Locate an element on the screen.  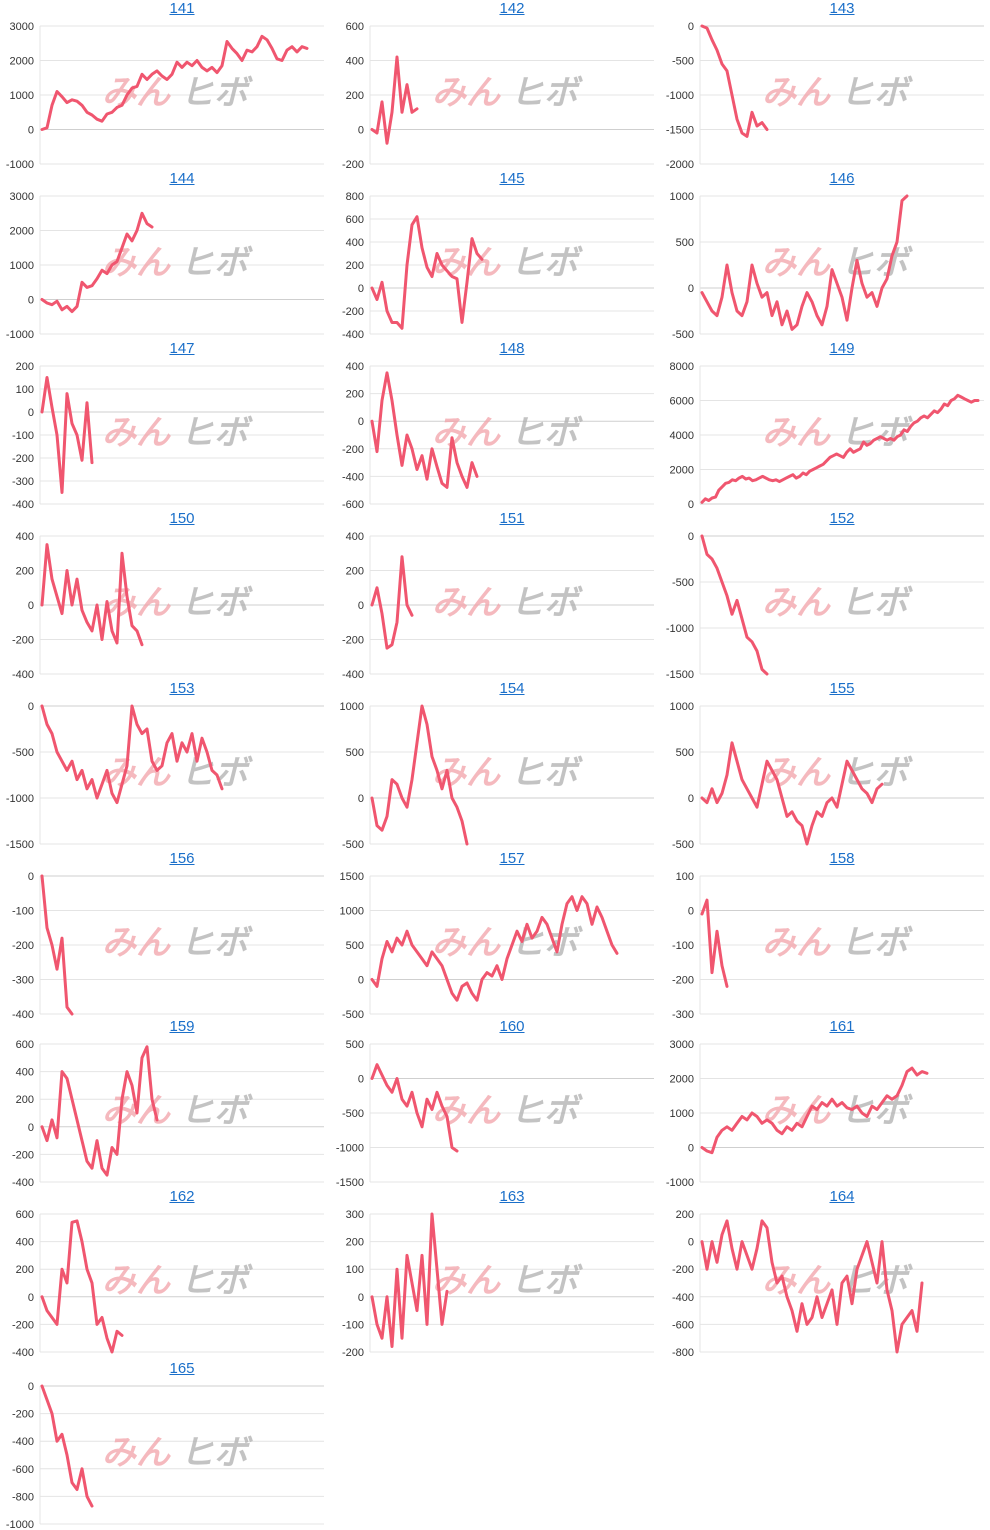
y-tick-label: 6000 is located at coordinates (682, 402).